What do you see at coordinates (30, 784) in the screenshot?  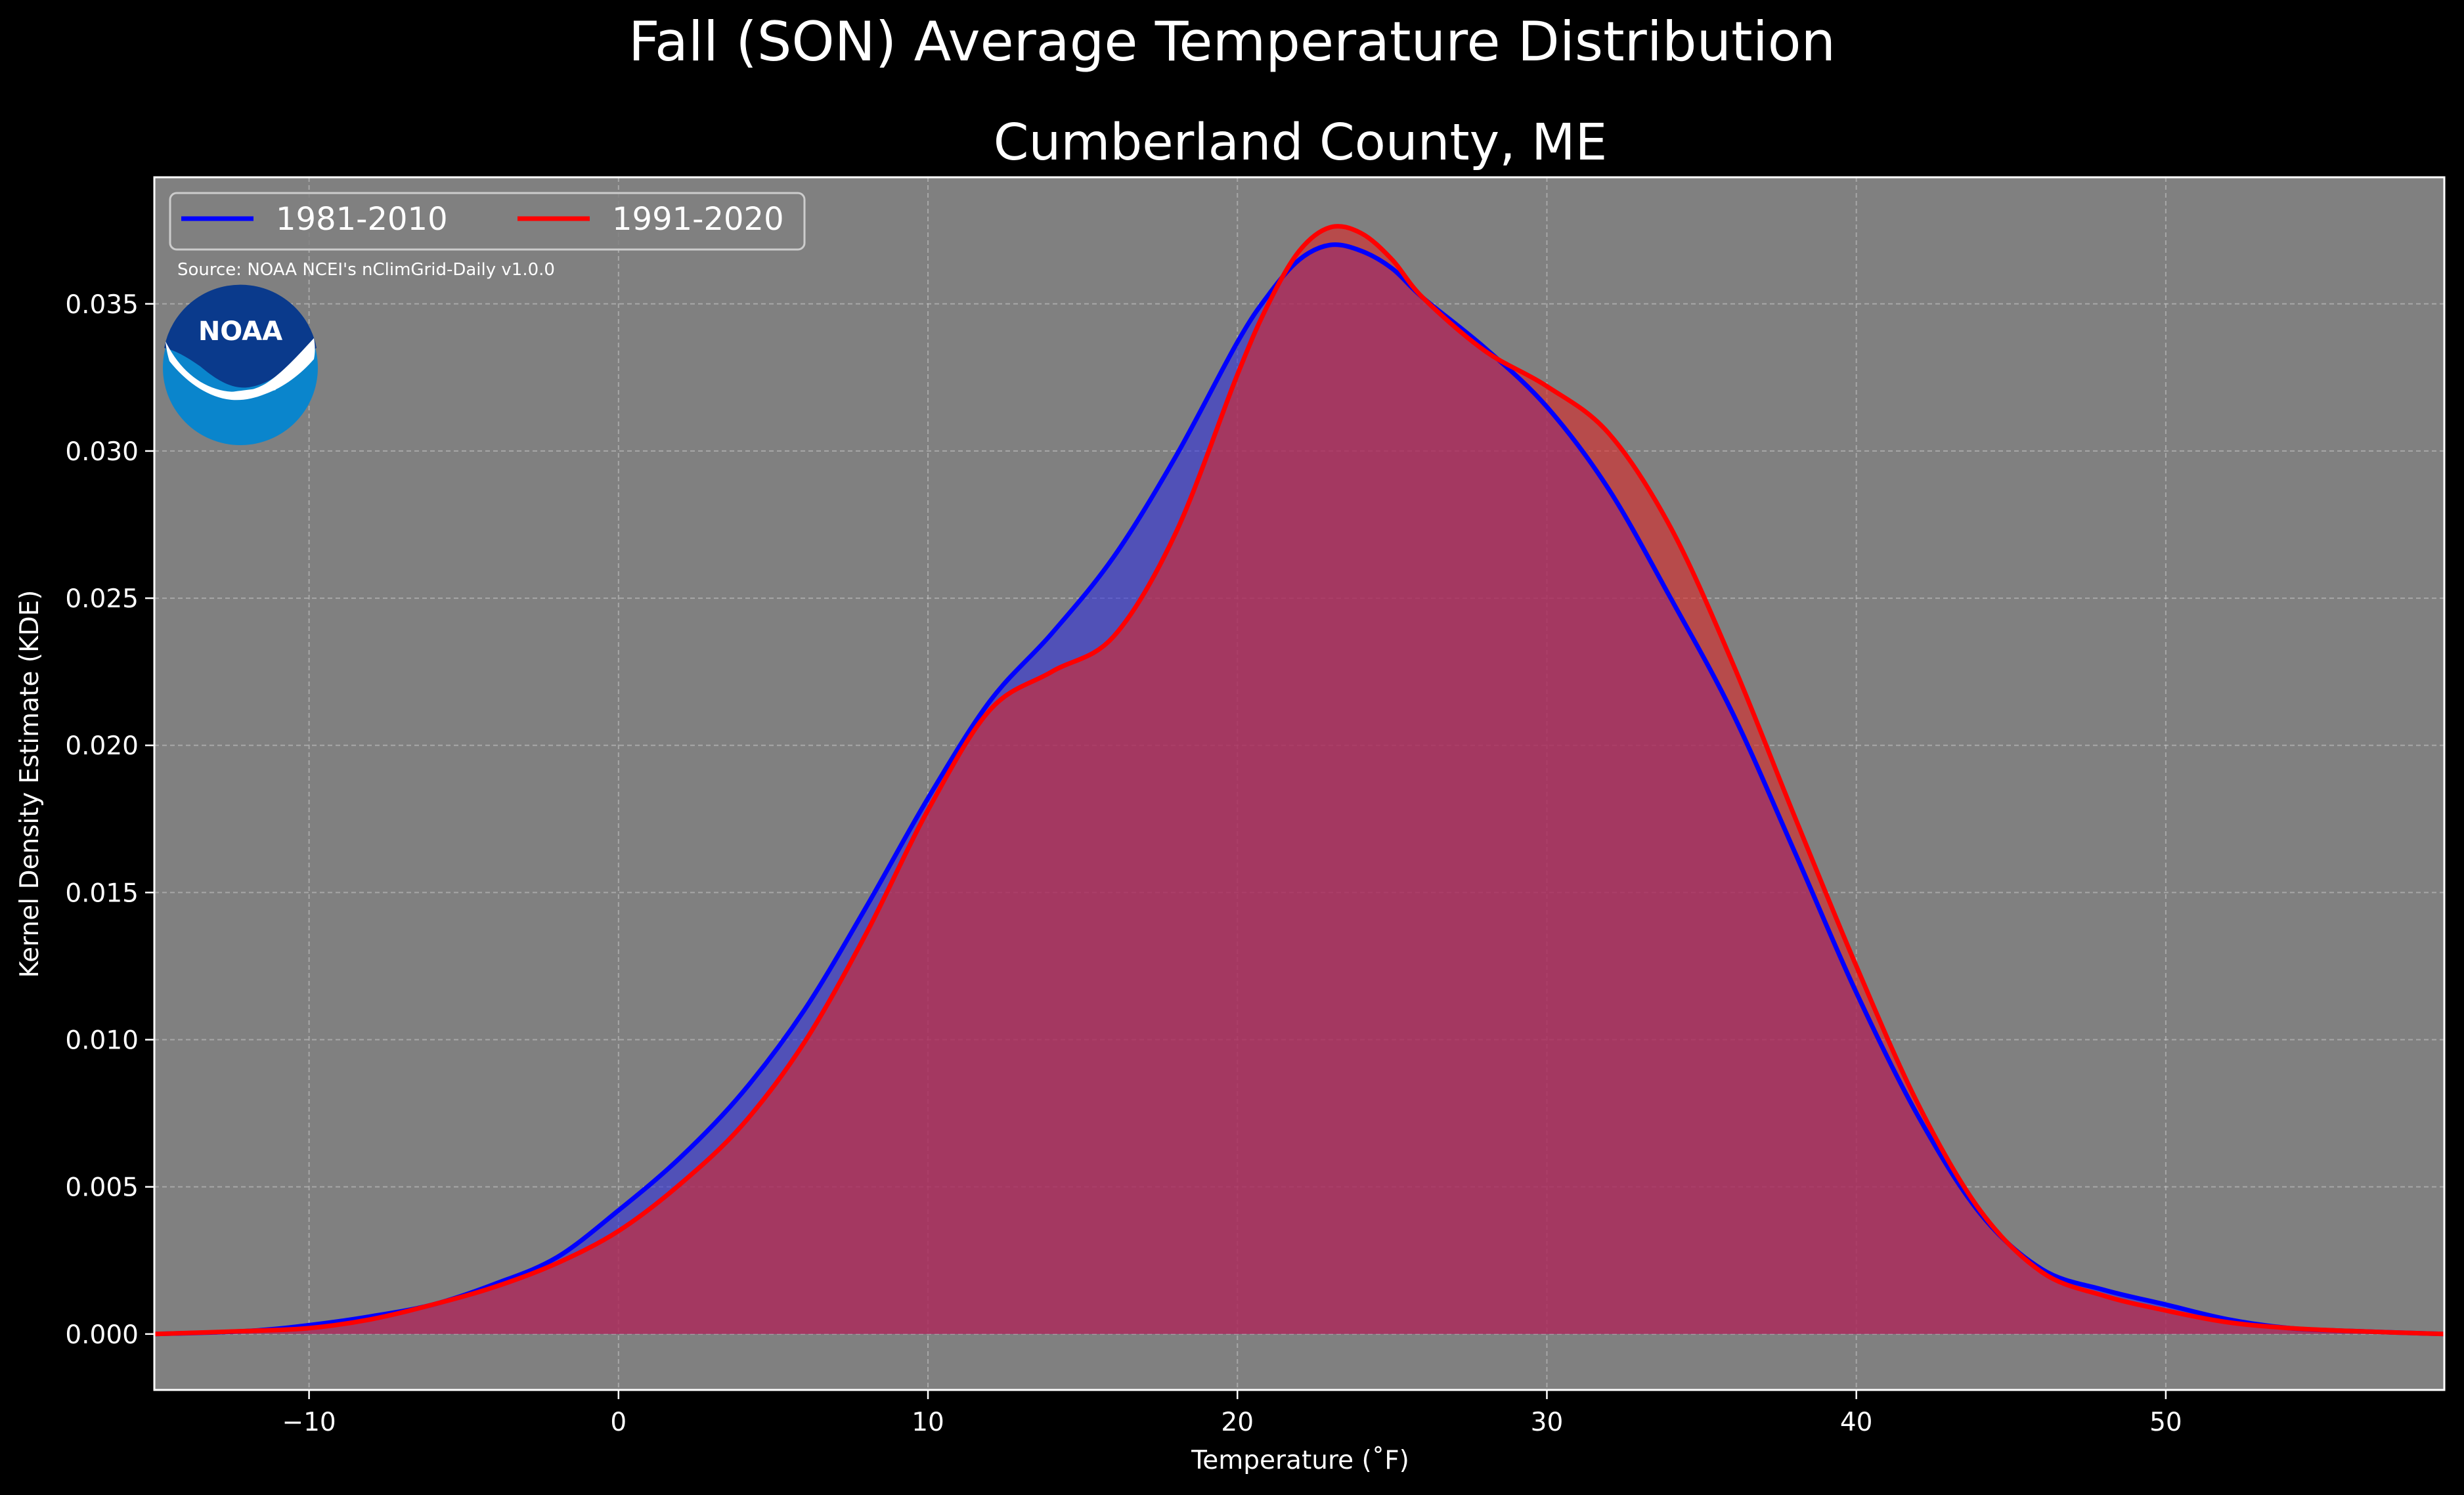 I see `y-axis-label: Kernel Density Estimate (KDE)` at bounding box center [30, 784].